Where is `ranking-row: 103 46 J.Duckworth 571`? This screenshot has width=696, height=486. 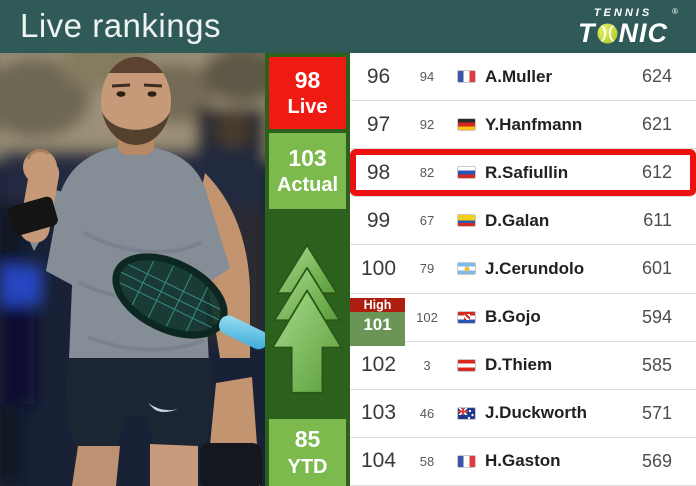 ranking-row: 103 46 J.Duckworth 571 is located at coordinates (523, 414).